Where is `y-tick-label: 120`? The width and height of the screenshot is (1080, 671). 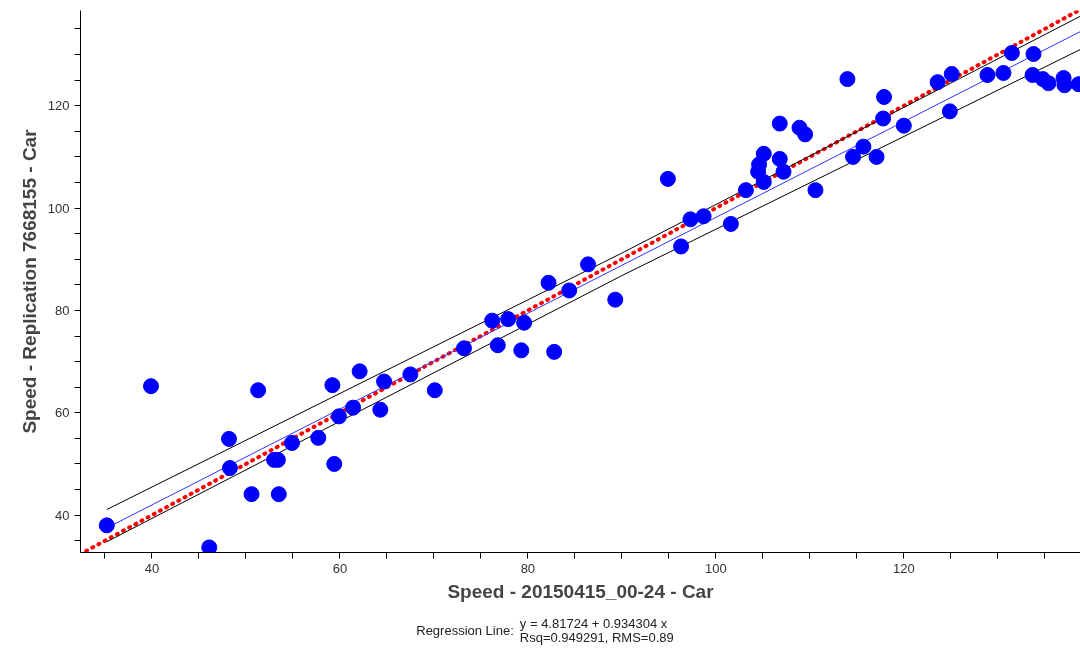 y-tick-label: 120 is located at coordinates (58, 106).